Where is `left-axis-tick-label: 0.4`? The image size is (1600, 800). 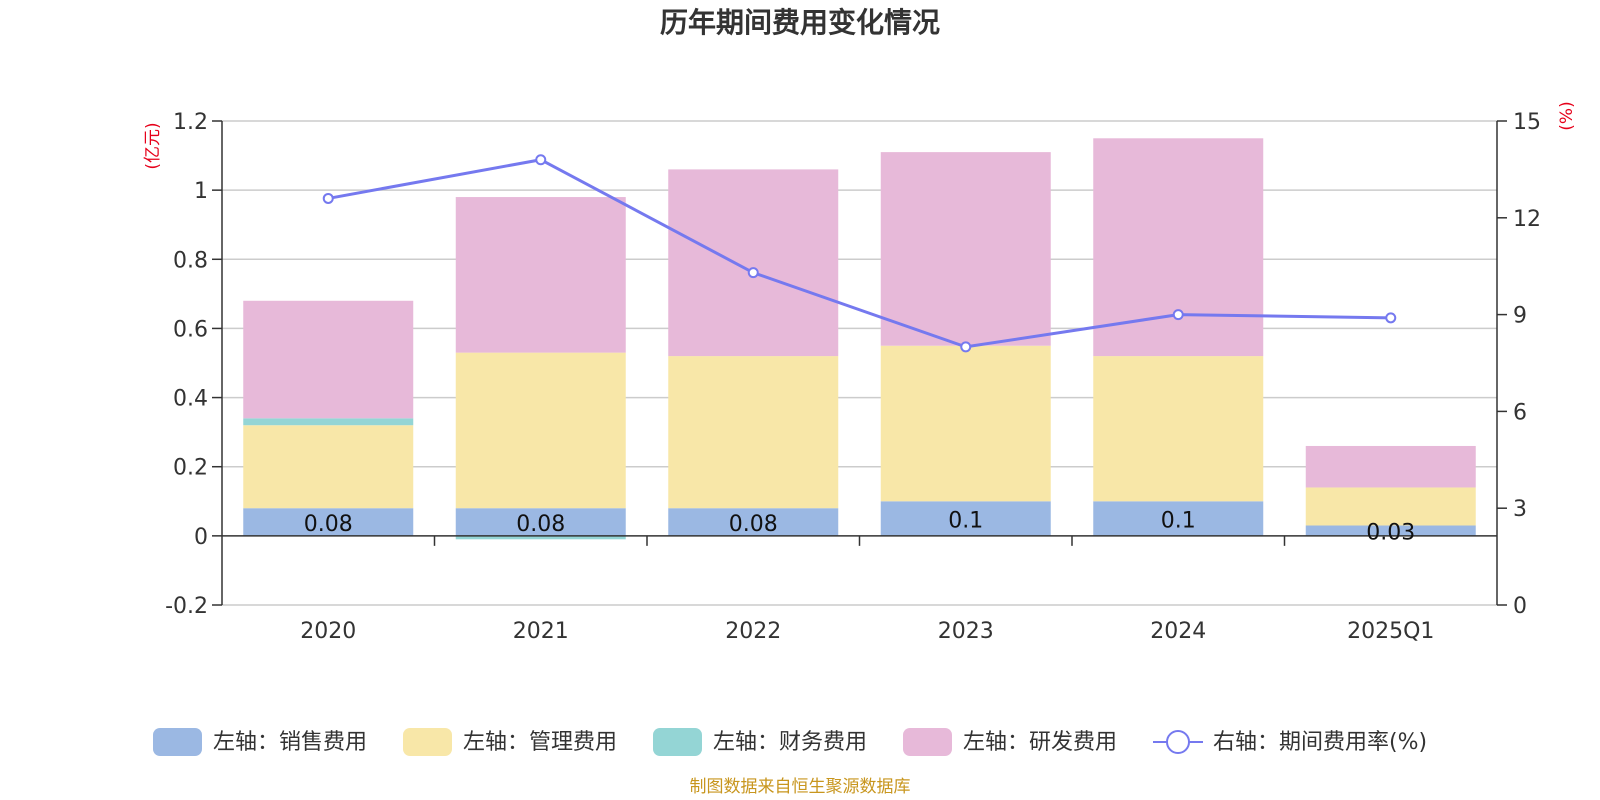
left-axis-tick-label: 0.4 is located at coordinates (190, 399).